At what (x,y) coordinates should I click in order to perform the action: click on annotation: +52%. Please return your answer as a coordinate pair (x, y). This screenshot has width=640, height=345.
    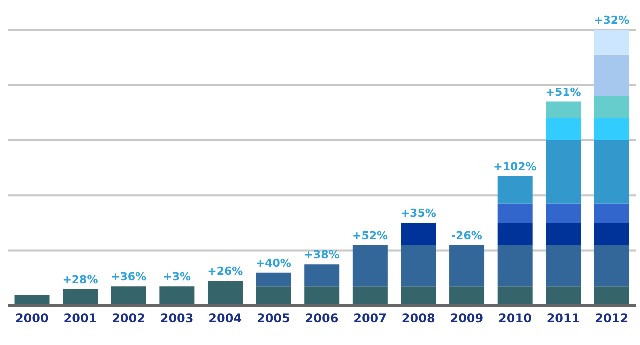
    Looking at the image, I should click on (370, 235).